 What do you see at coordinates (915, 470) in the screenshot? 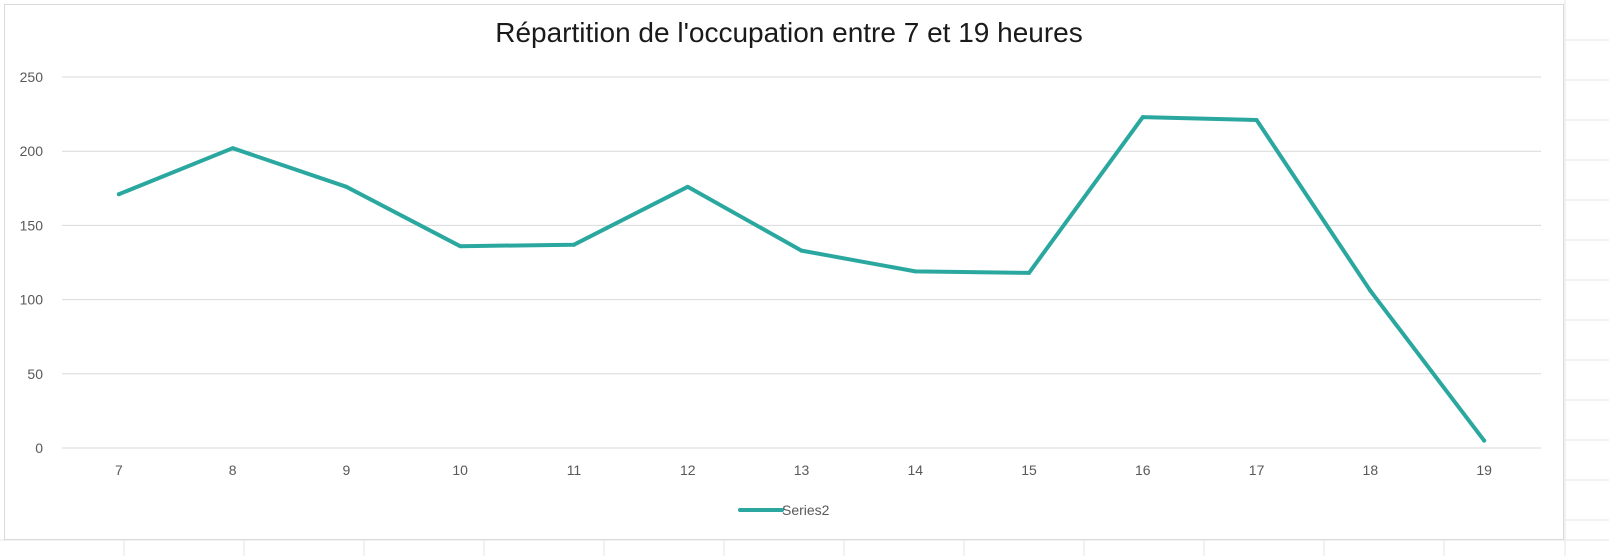
I see `x-tick-label: 14` at bounding box center [915, 470].